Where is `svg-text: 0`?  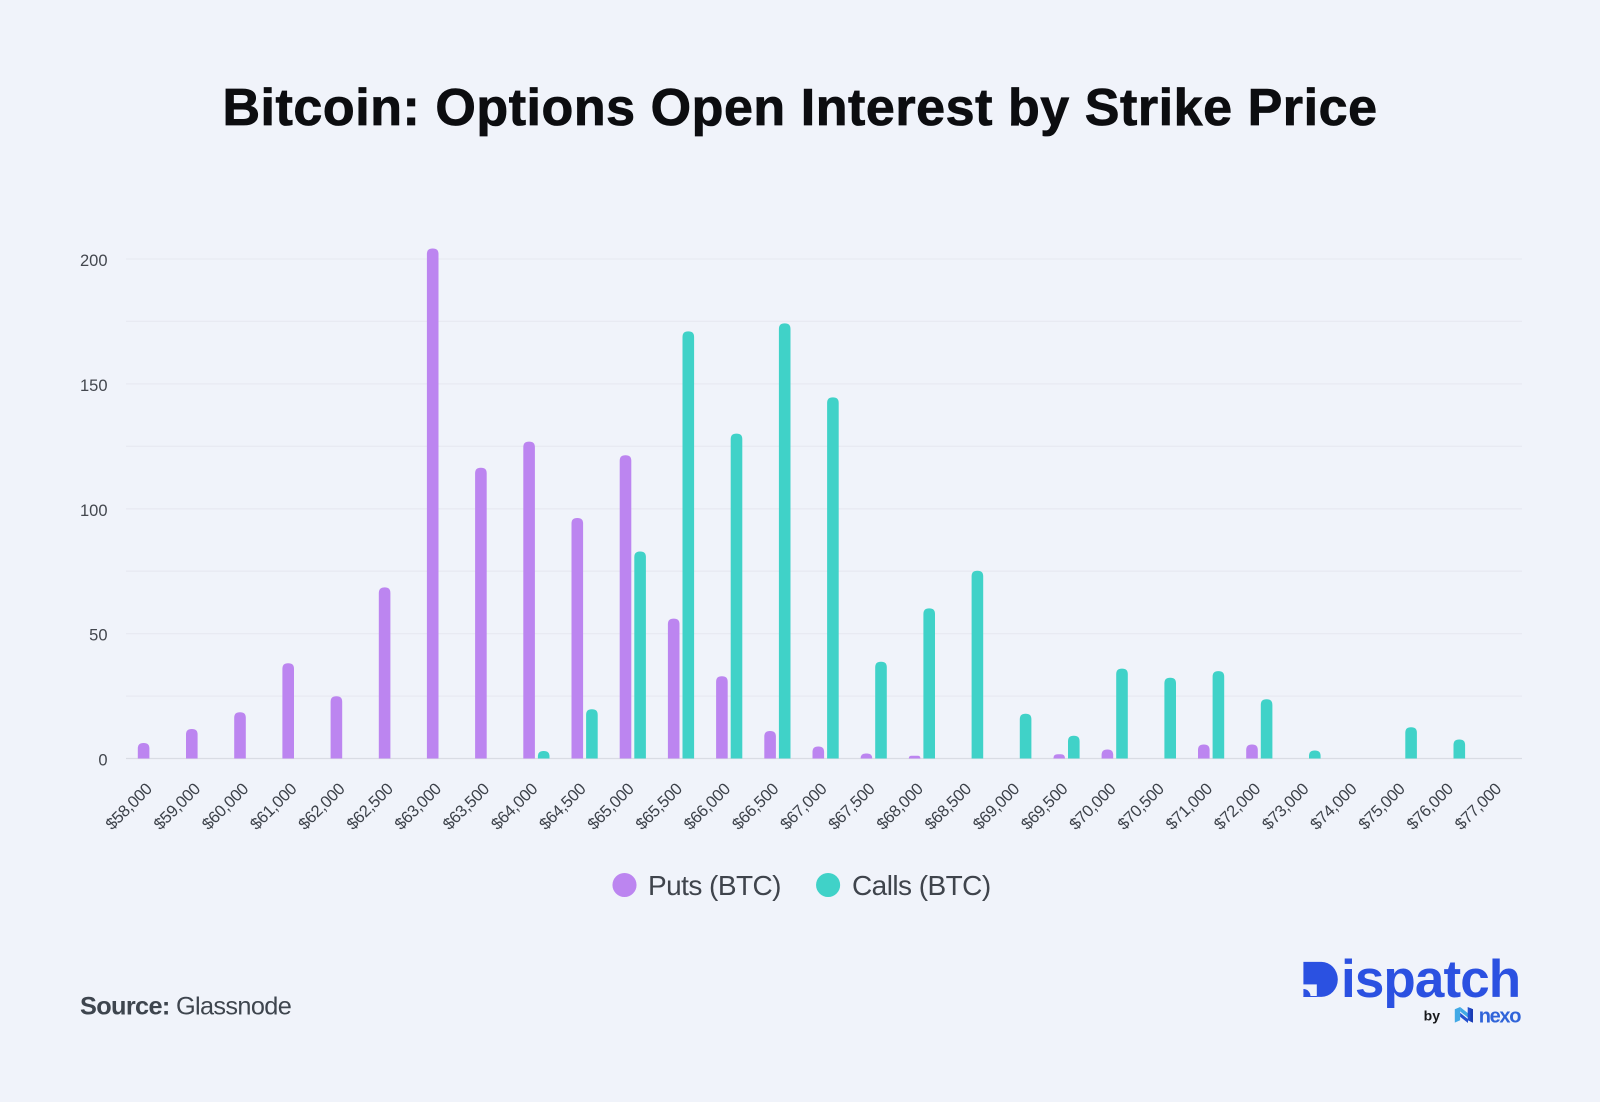
svg-text: 0 is located at coordinates (102, 761).